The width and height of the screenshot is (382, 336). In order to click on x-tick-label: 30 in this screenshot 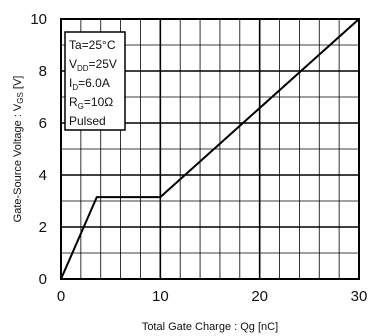, I will do `click(359, 296)`.